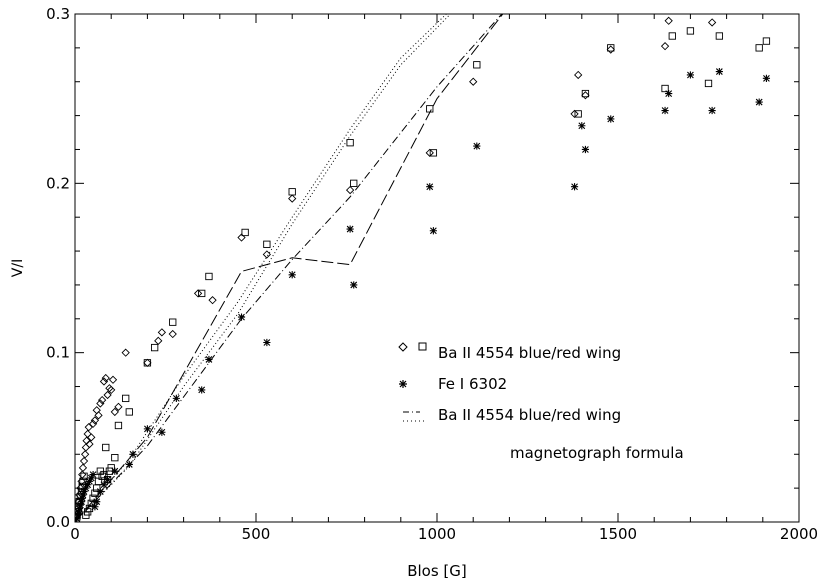 The height and width of the screenshot is (588, 827). What do you see at coordinates (403, 384) in the screenshot?
I see `legend-star-marker` at bounding box center [403, 384].